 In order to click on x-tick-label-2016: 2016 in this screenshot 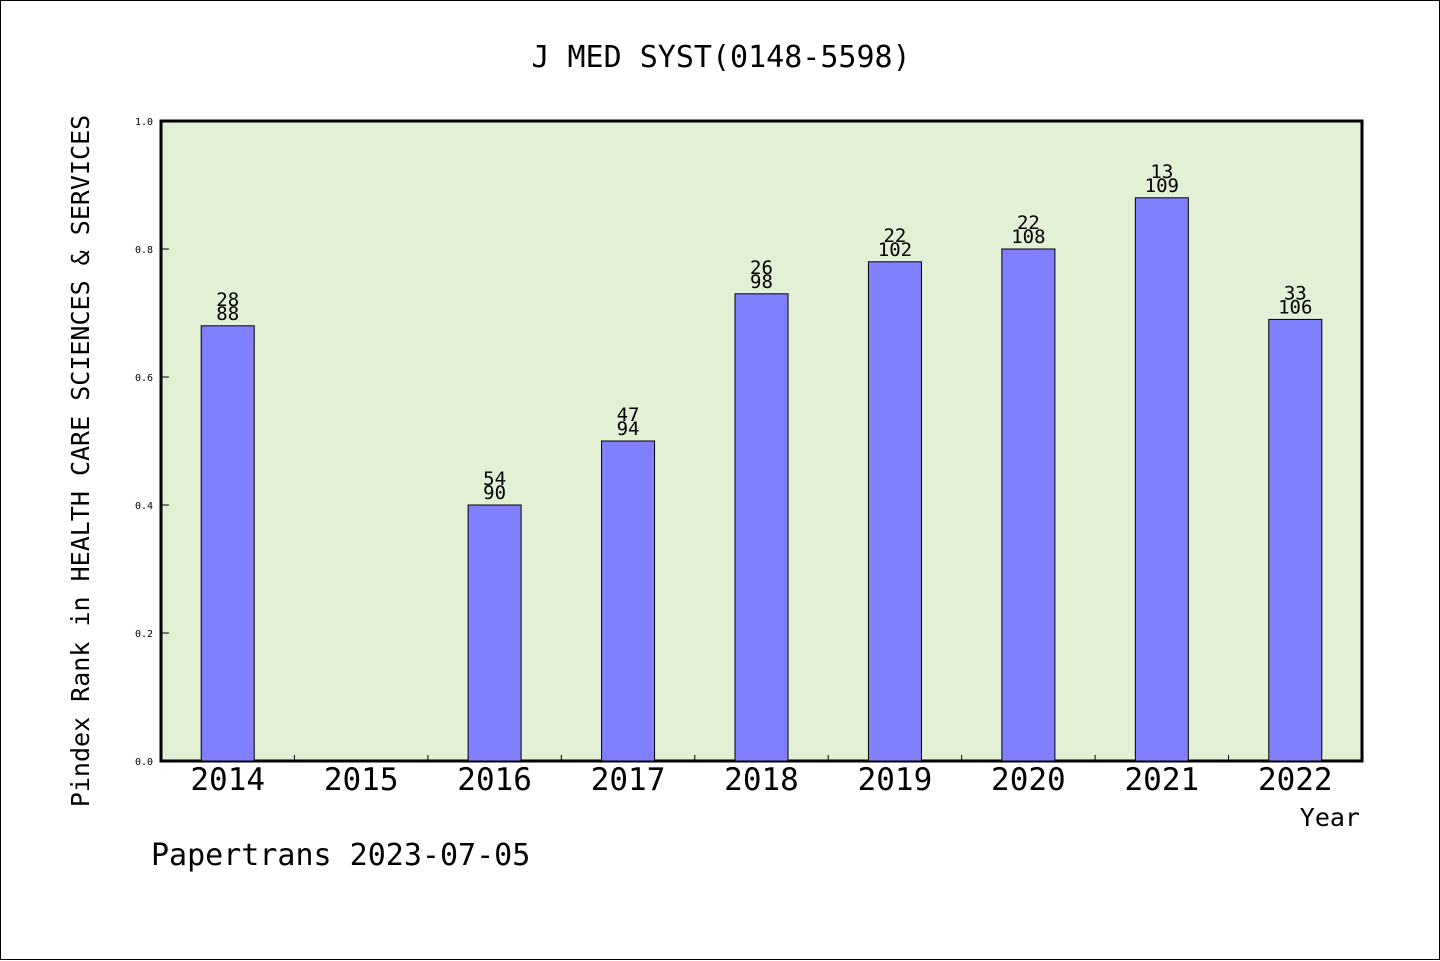, I will do `click(494, 780)`.